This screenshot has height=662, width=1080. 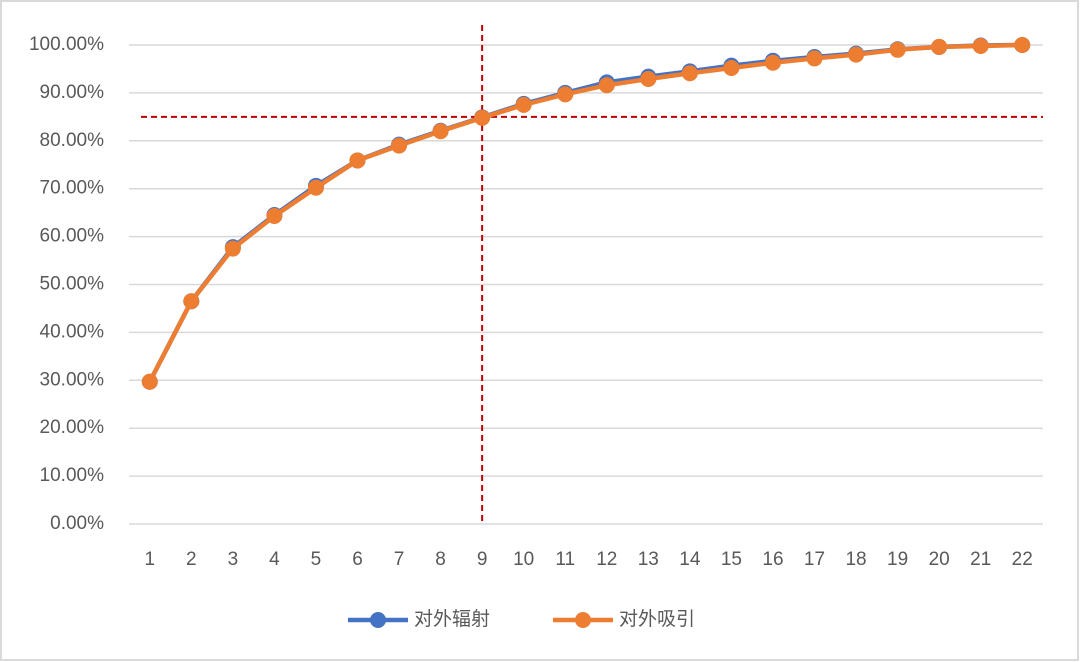 What do you see at coordinates (482, 559) in the screenshot?
I see `x-tick-label: 9` at bounding box center [482, 559].